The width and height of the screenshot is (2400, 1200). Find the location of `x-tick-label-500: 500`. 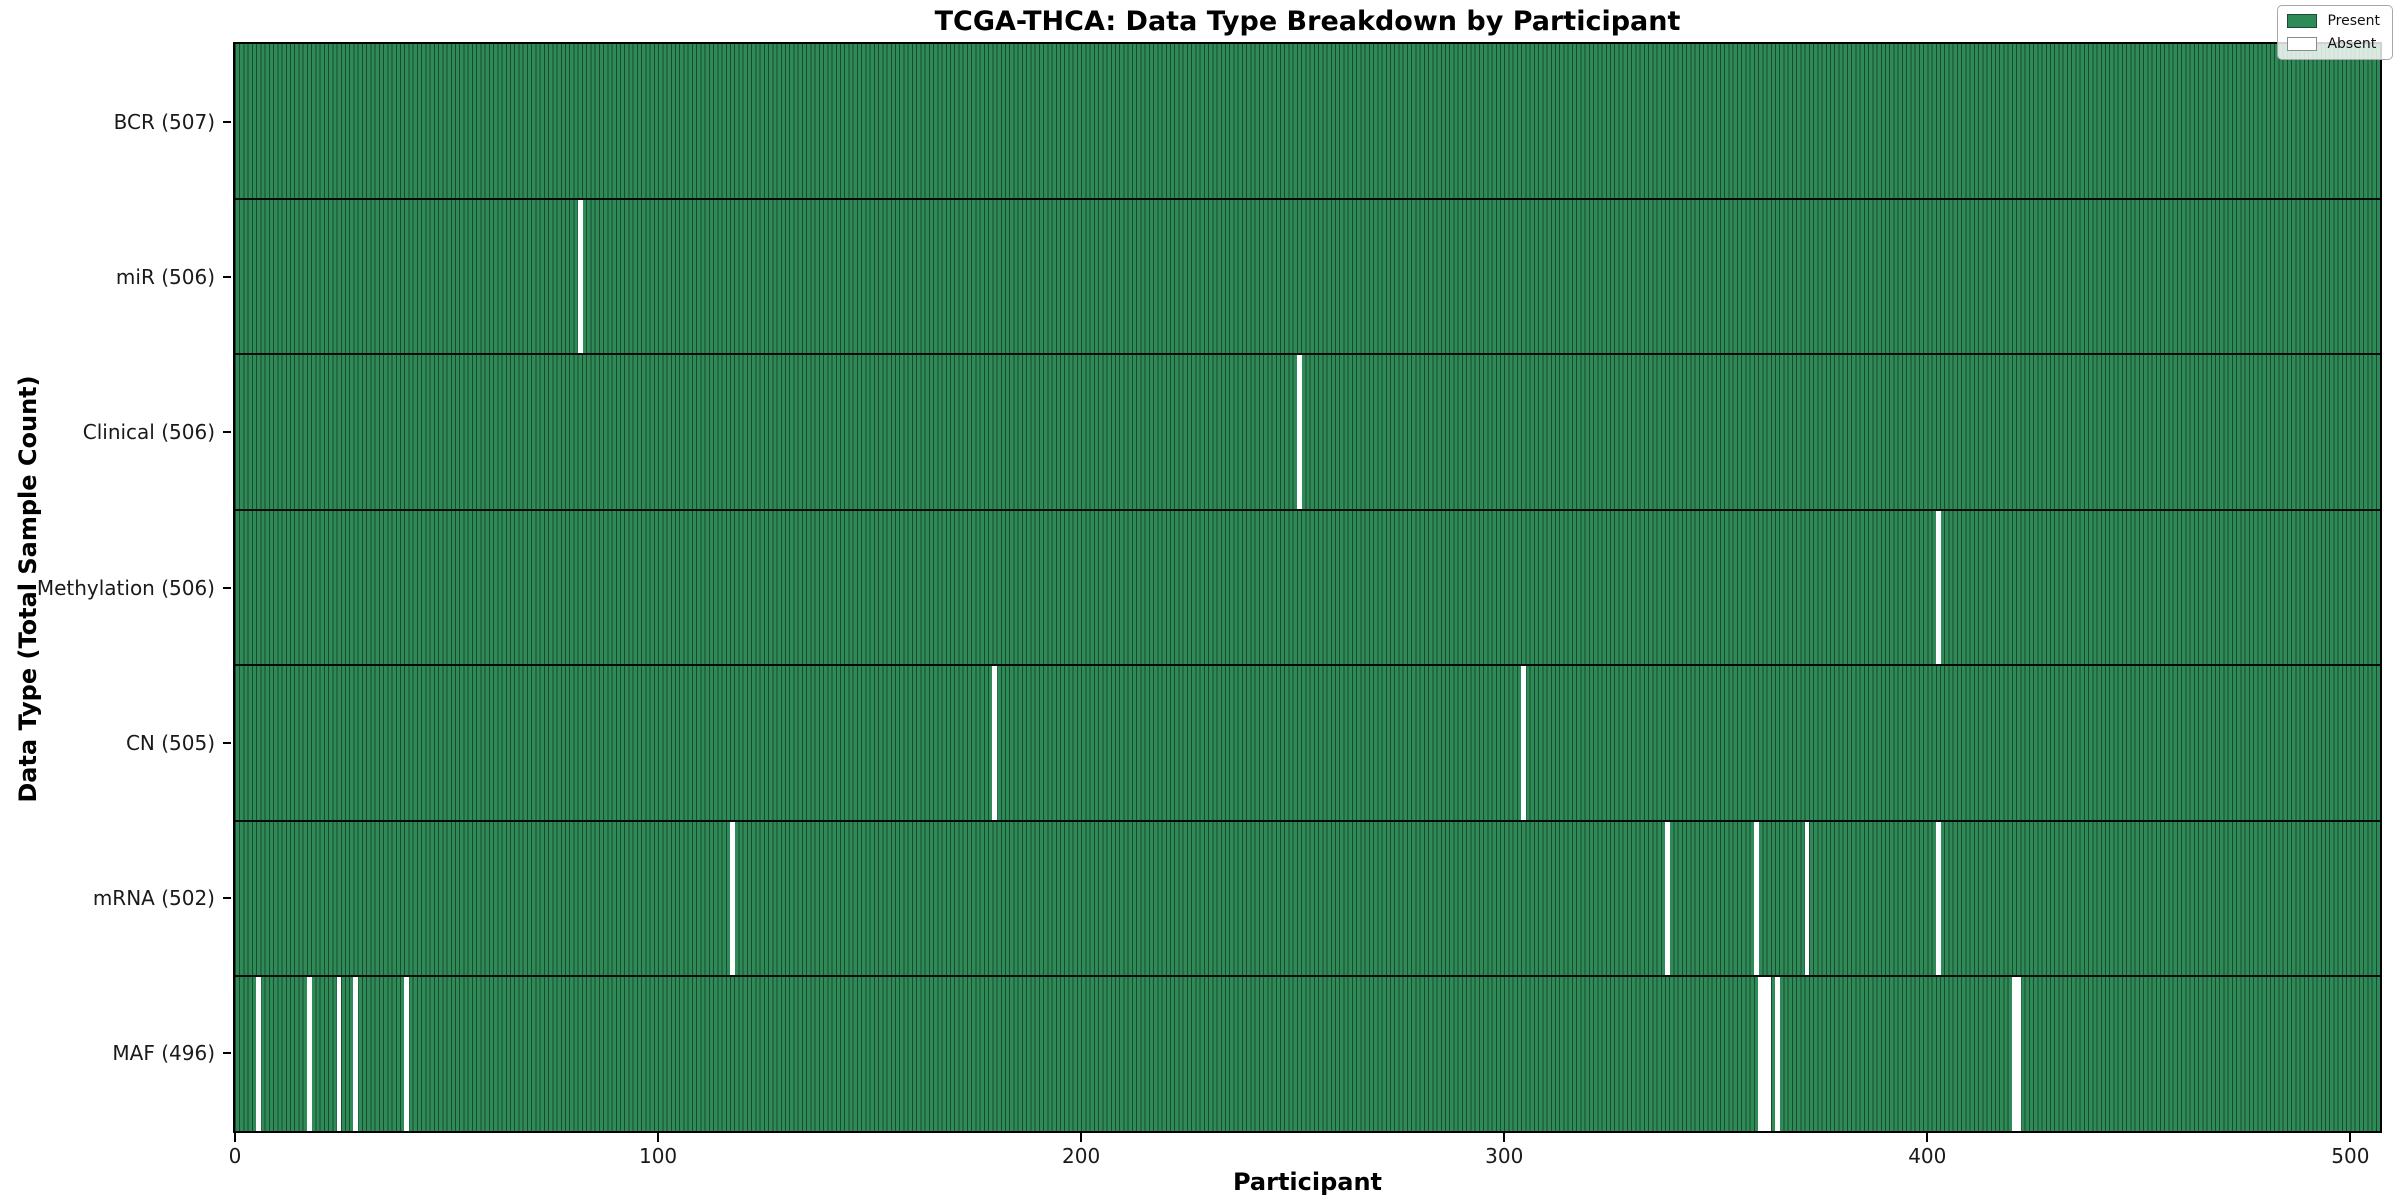

x-tick-label-500: 500 is located at coordinates (2350, 1156).